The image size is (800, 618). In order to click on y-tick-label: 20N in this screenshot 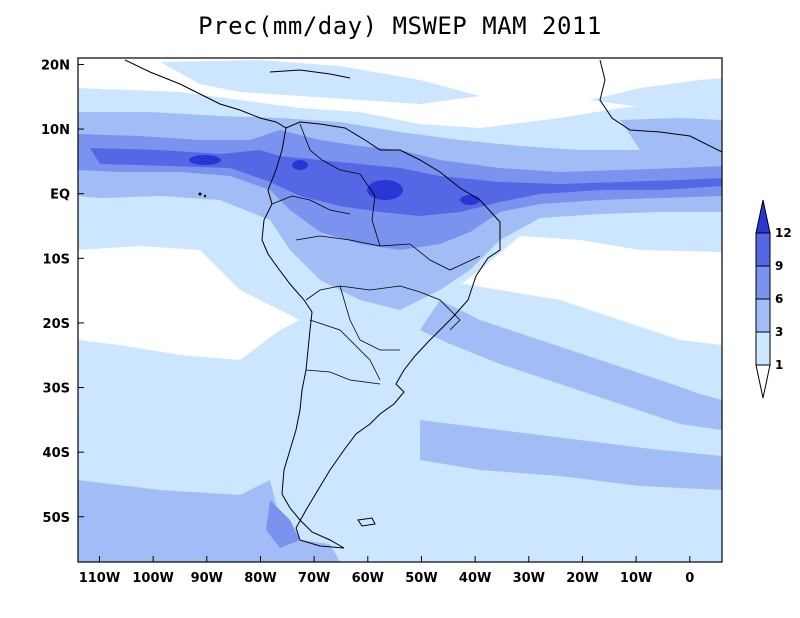, I will do `click(55, 65)`.